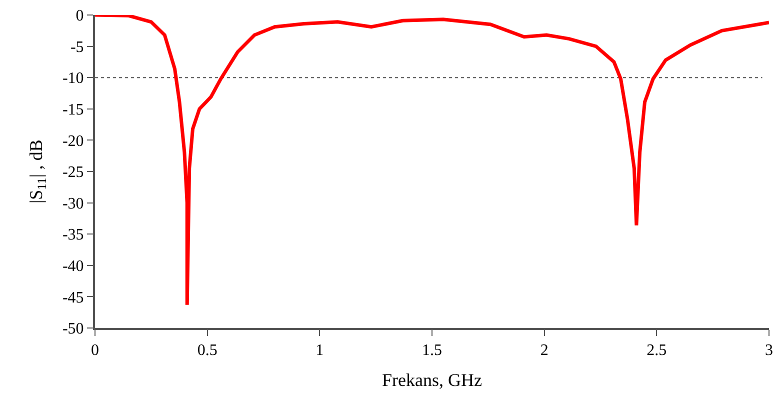  Describe the element at coordinates (73, 235) in the screenshot. I see `y-tick-label: -35` at that location.